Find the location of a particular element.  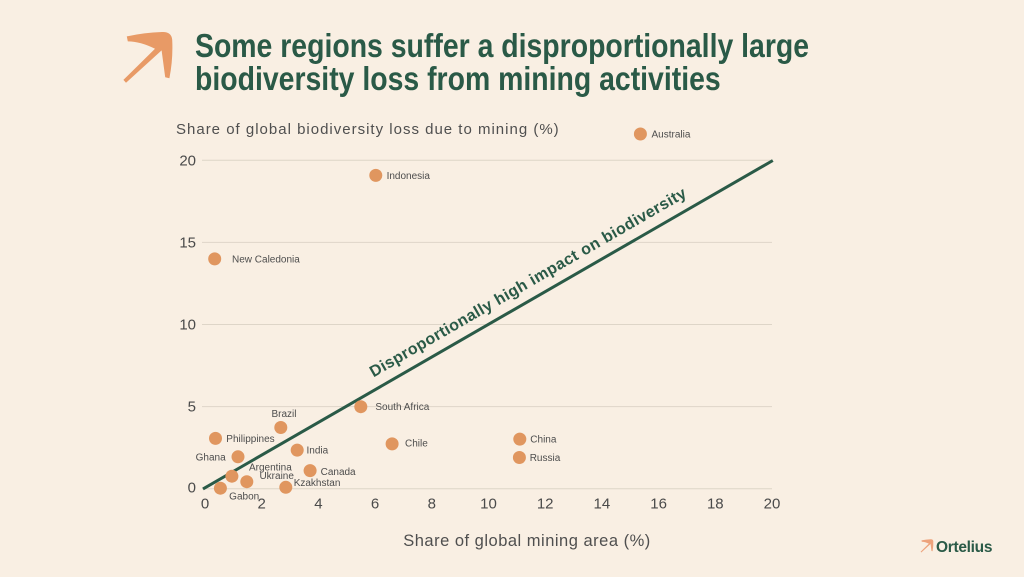

svg-text: 2 is located at coordinates (262, 504).